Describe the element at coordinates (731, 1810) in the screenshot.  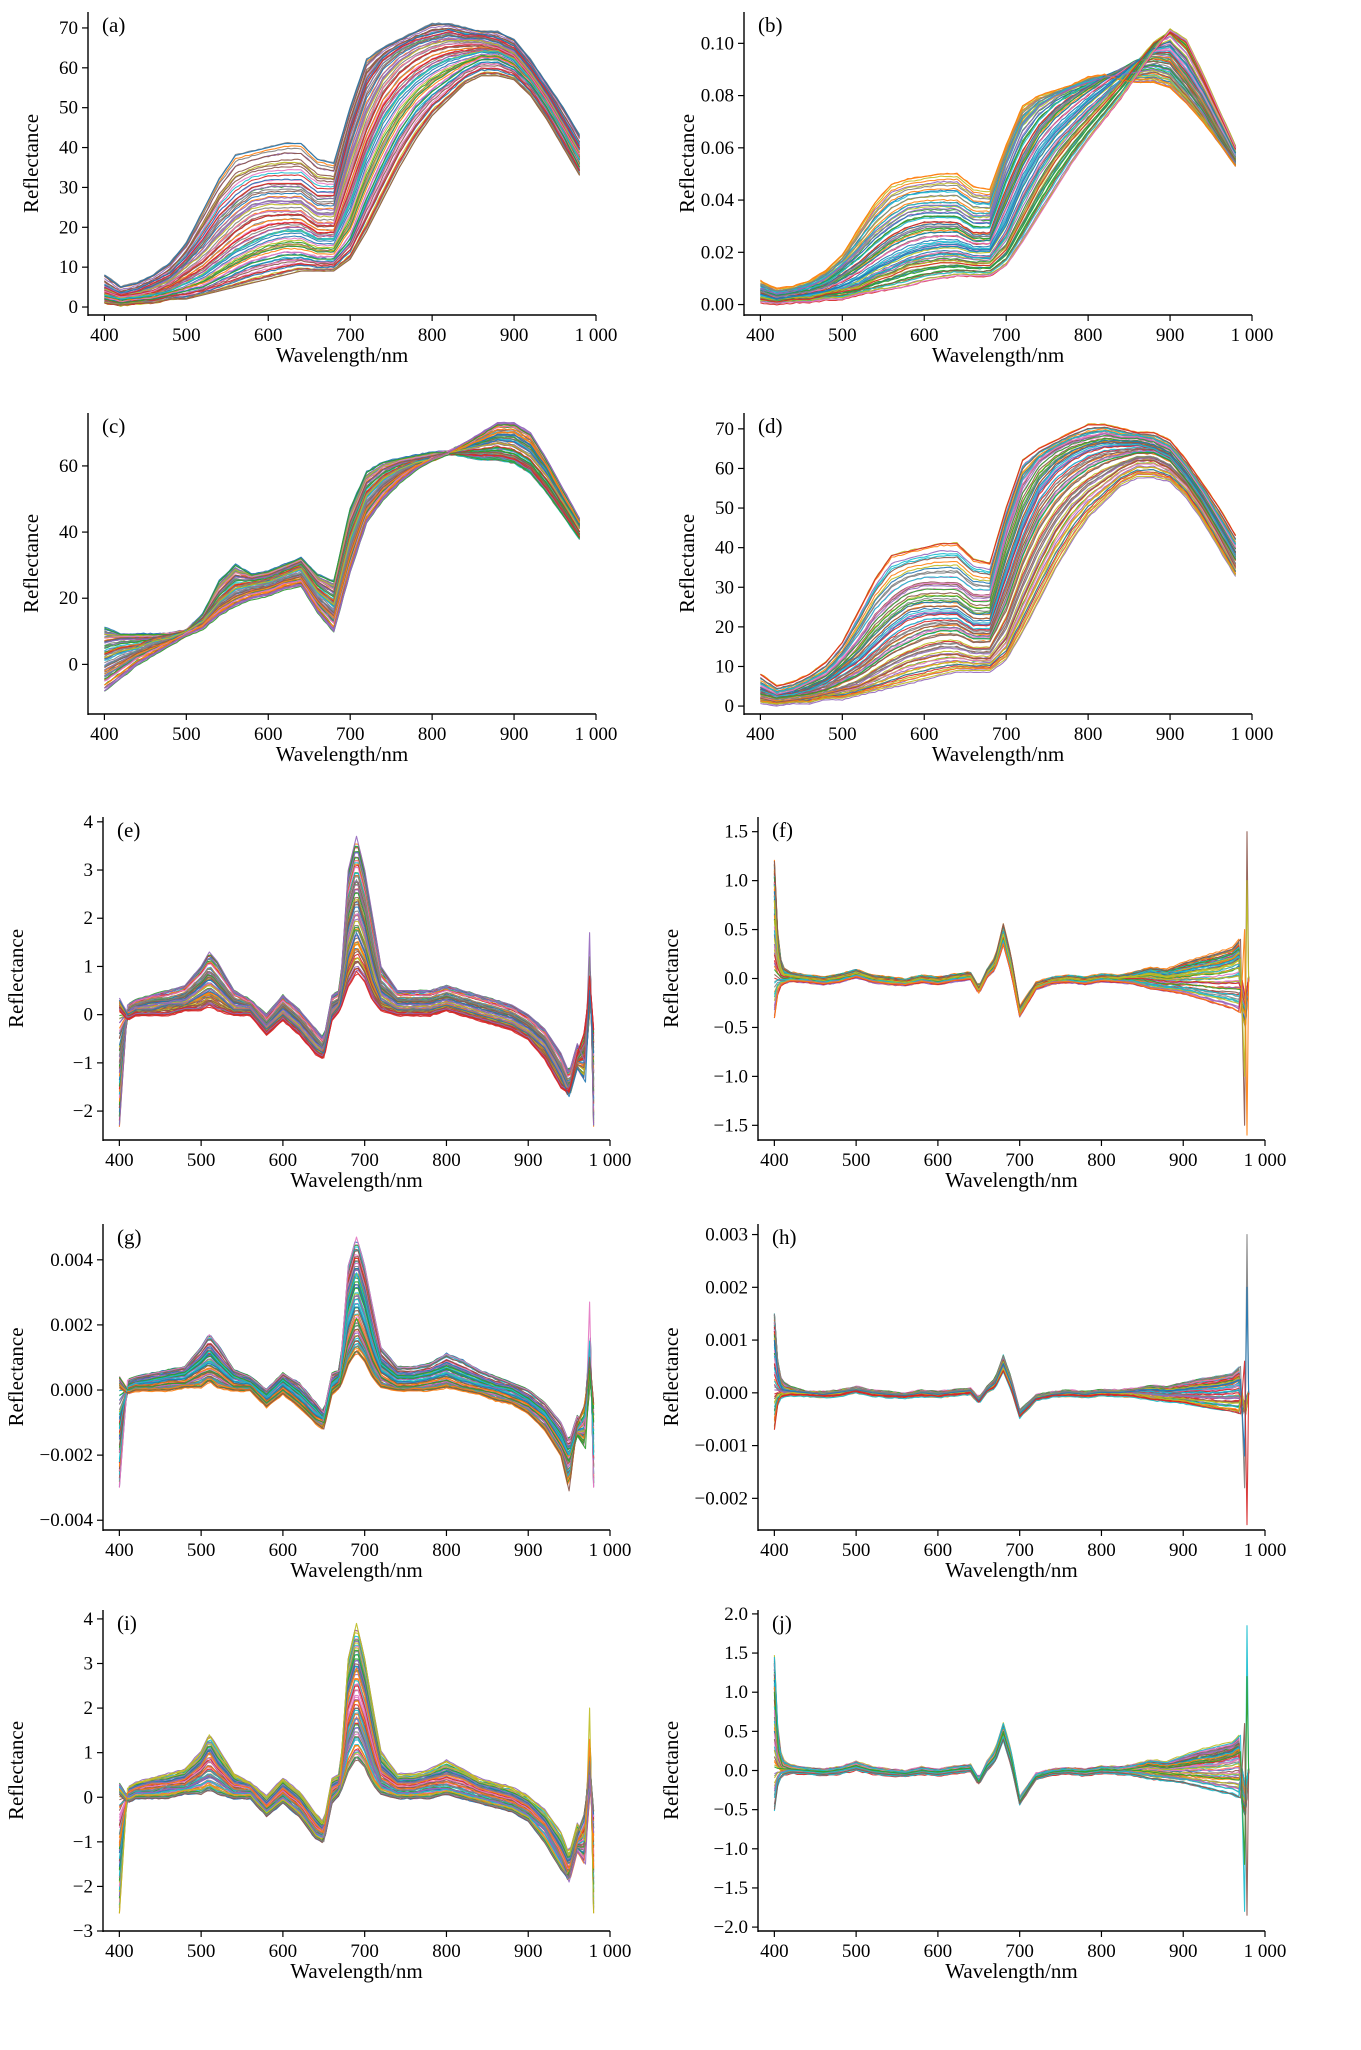
I see `y-tick-label: −0.5` at that location.